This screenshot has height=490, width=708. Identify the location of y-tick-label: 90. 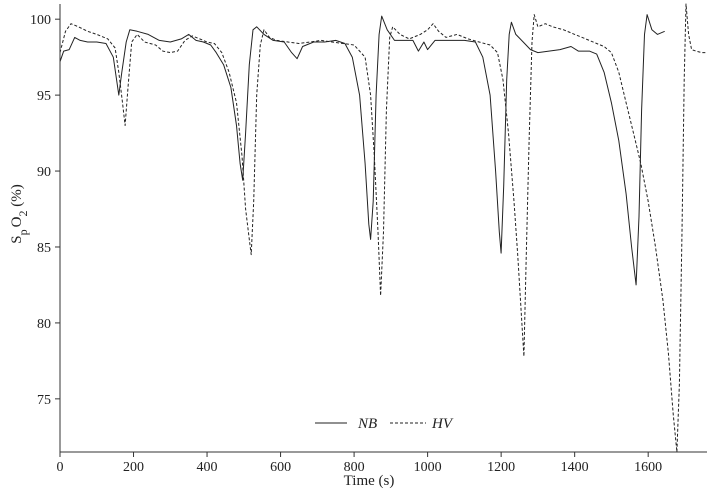
(44, 172).